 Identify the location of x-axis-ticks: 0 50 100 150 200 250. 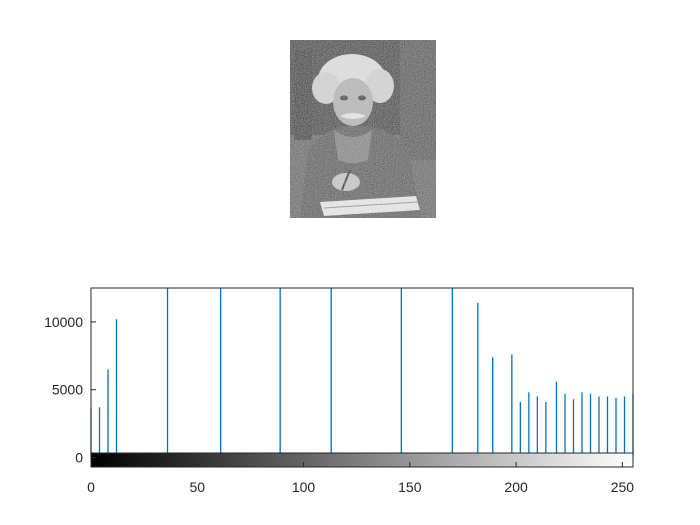
(360, 478).